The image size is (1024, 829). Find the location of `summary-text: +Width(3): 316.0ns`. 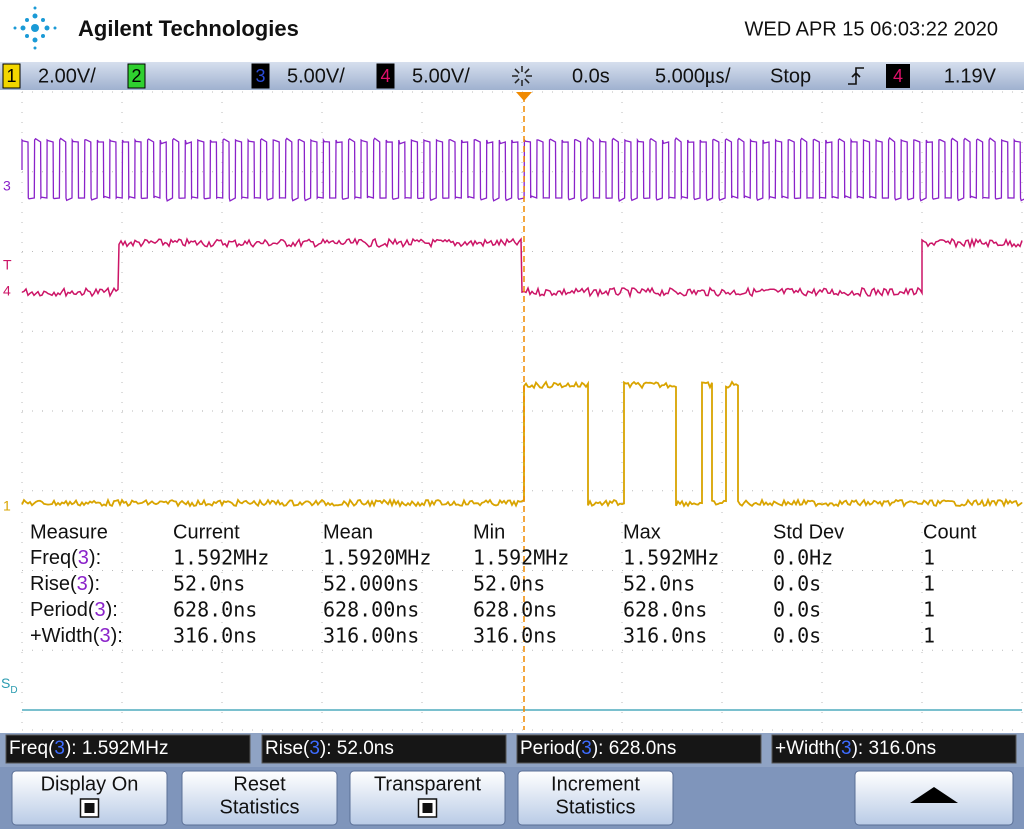

summary-text: +Width(3): 316.0ns is located at coordinates (855, 748).